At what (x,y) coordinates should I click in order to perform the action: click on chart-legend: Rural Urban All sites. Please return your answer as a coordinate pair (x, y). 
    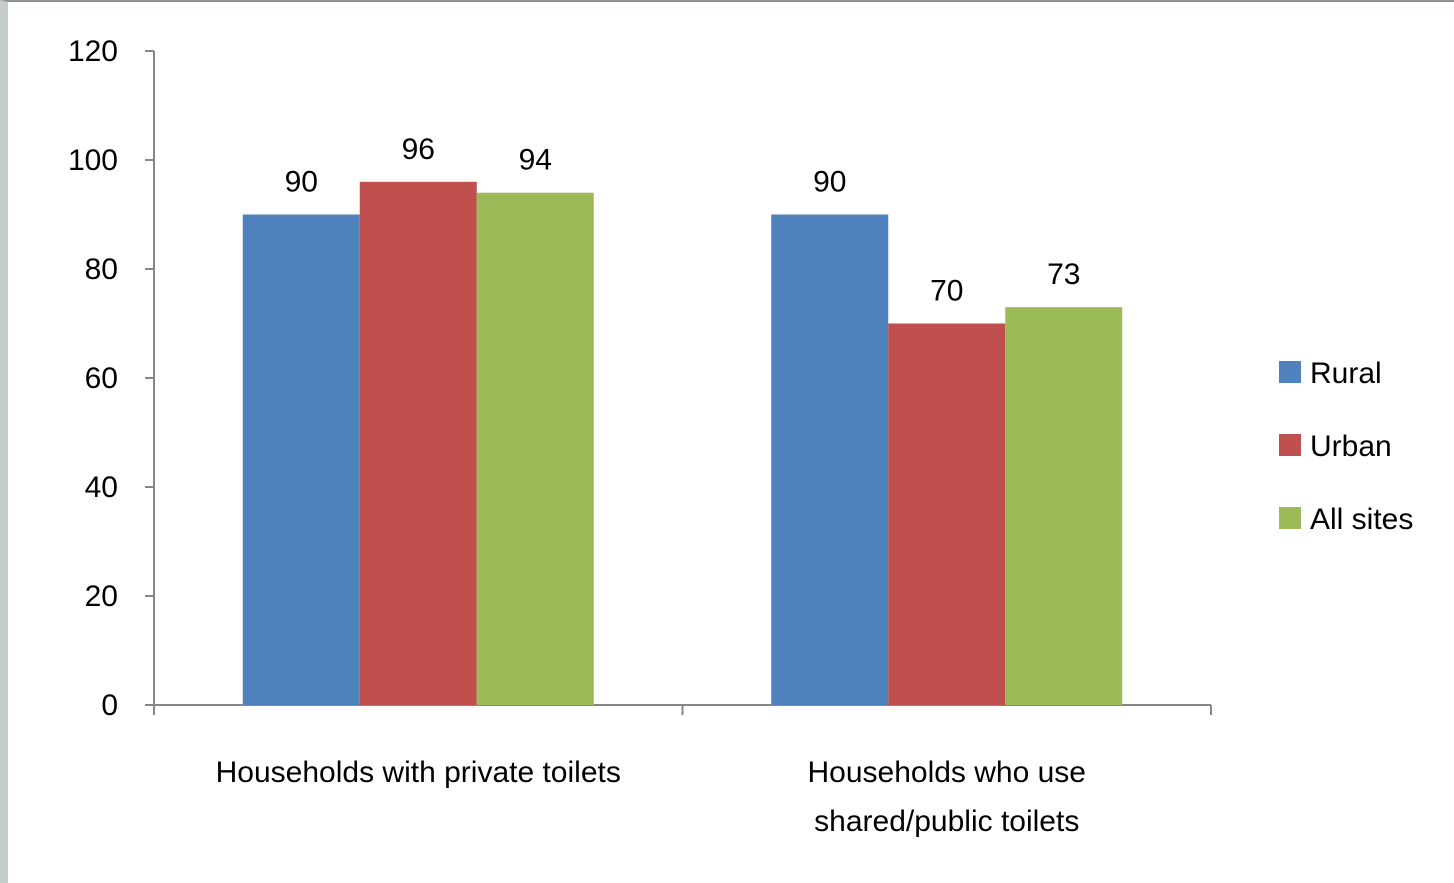
    Looking at the image, I should click on (1346, 446).